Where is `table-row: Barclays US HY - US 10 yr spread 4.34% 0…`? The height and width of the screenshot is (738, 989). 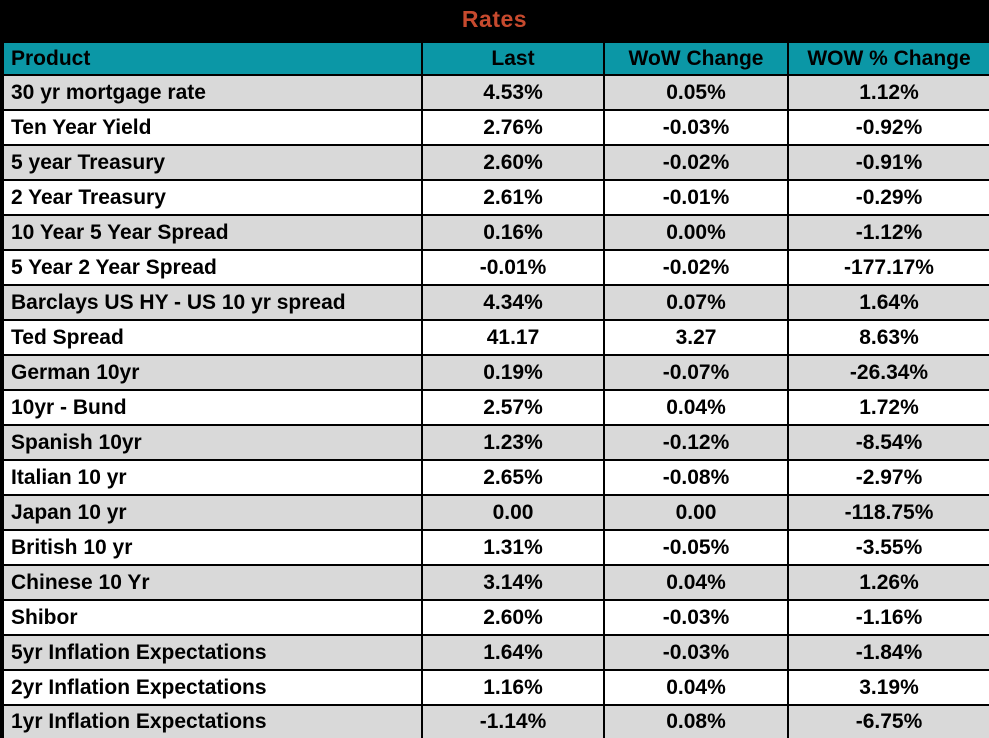
table-row: Barclays US HY - US 10 yr spread 4.34% 0… is located at coordinates (495, 302).